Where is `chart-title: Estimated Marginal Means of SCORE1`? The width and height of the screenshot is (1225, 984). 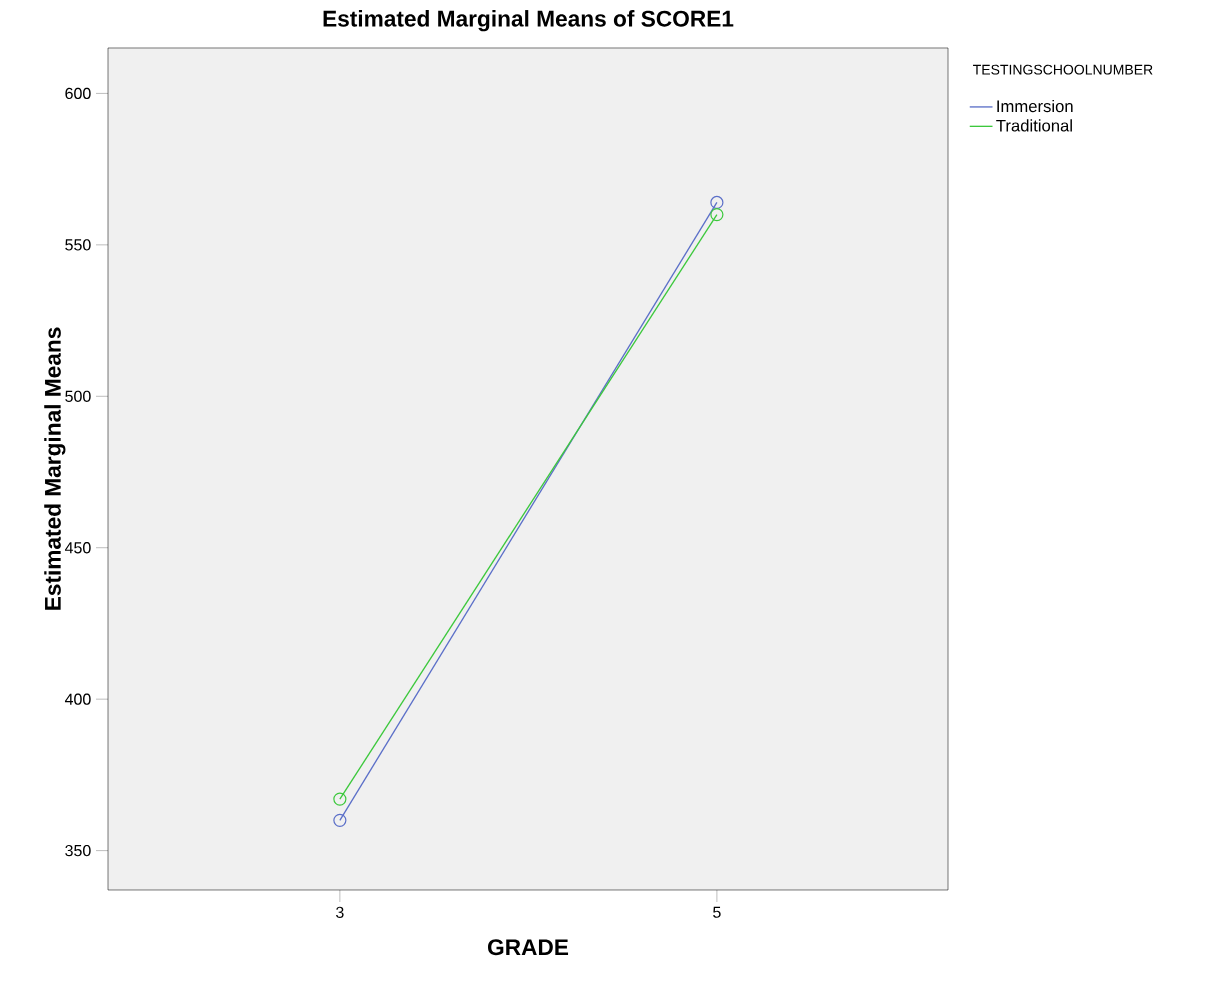
chart-title: Estimated Marginal Means of SCORE1 is located at coordinates (528, 21).